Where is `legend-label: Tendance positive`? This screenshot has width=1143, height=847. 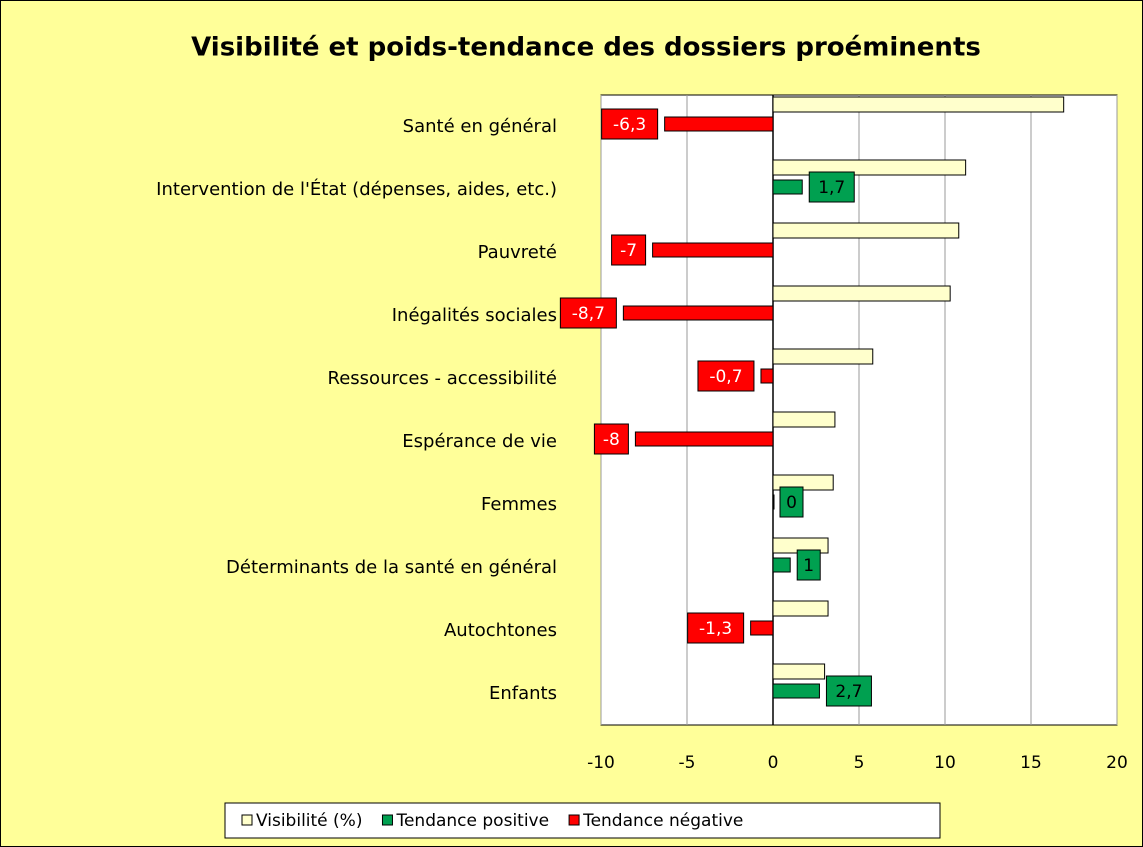 legend-label: Tendance positive is located at coordinates (472, 821).